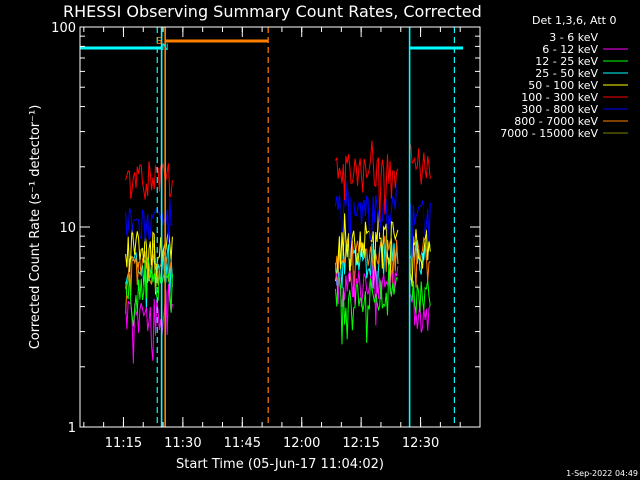 The width and height of the screenshot is (640, 480). I want to click on status-flag: N, so click(165, 48).